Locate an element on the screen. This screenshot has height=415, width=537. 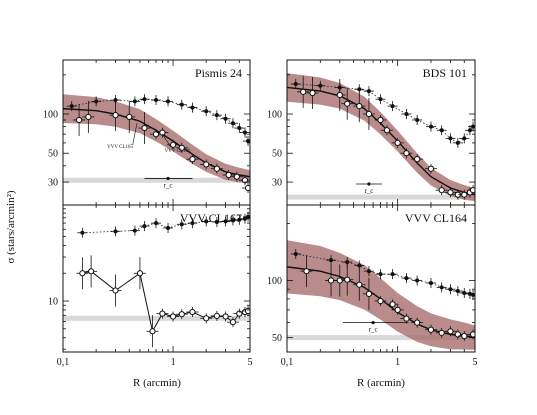
annotation-vvv-cl166: VVV CL166 is located at coordinates (178, 151).